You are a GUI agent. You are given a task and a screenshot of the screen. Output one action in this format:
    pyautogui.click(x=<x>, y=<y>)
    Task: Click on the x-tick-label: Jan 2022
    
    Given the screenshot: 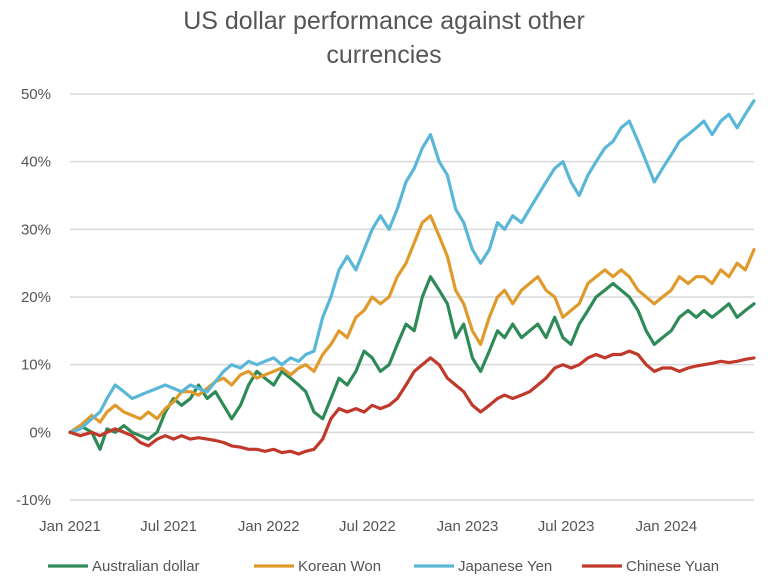 What is the action you would take?
    pyautogui.click(x=269, y=526)
    